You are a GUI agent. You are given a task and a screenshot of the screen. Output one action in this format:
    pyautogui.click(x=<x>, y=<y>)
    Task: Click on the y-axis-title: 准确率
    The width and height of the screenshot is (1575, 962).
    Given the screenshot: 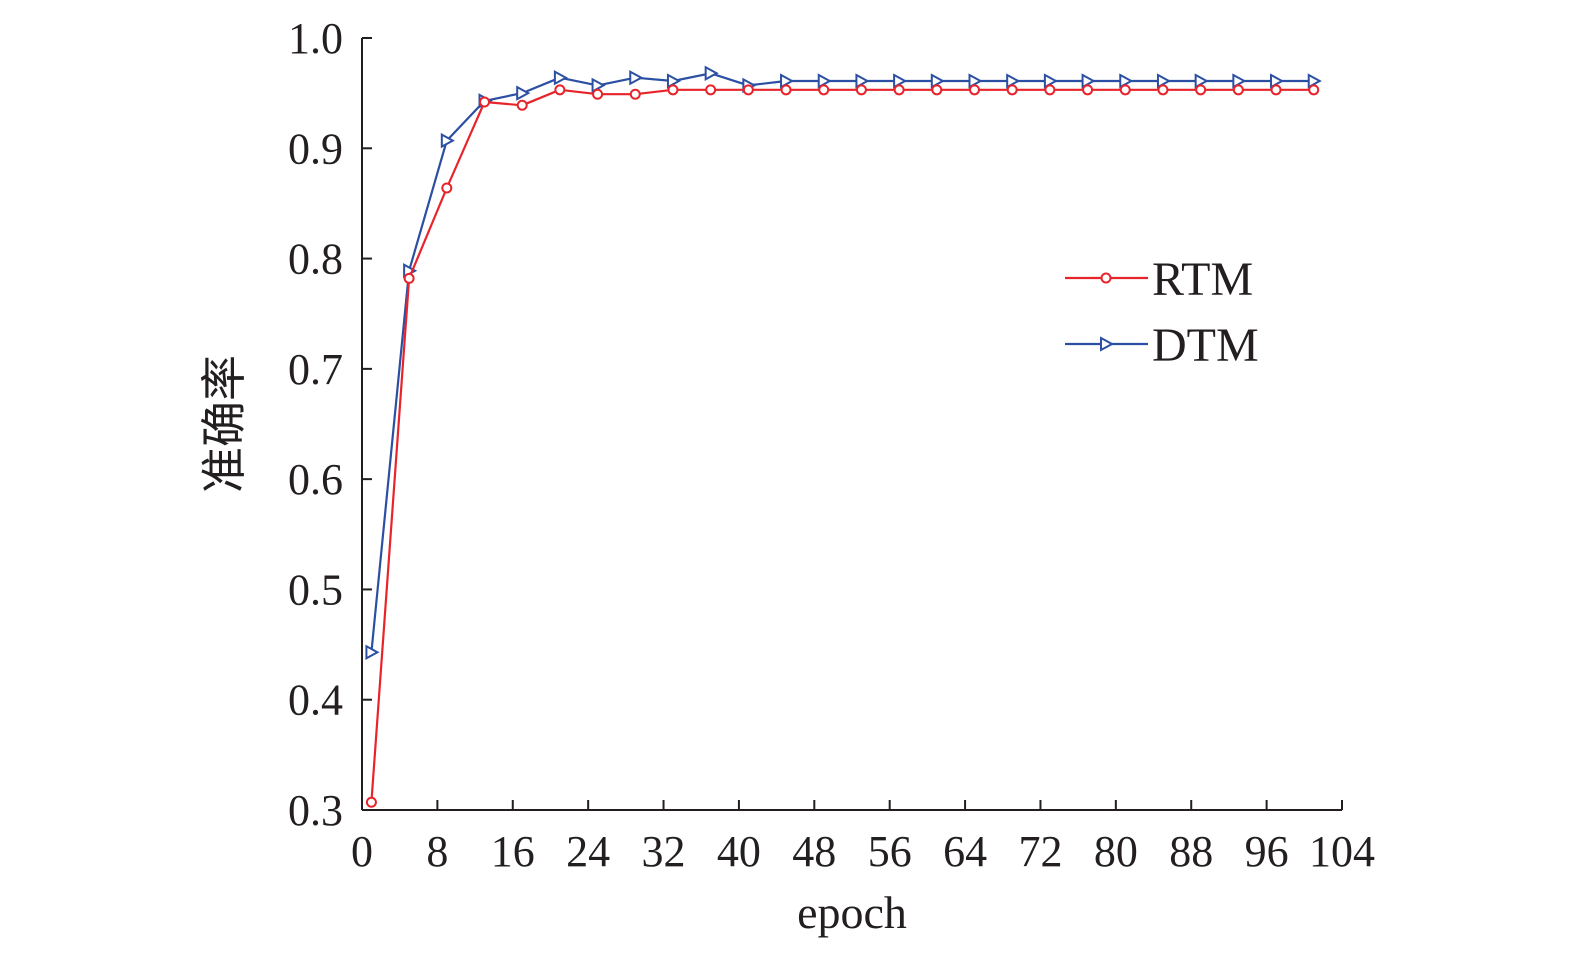 What is the action you would take?
    pyautogui.click(x=224, y=424)
    